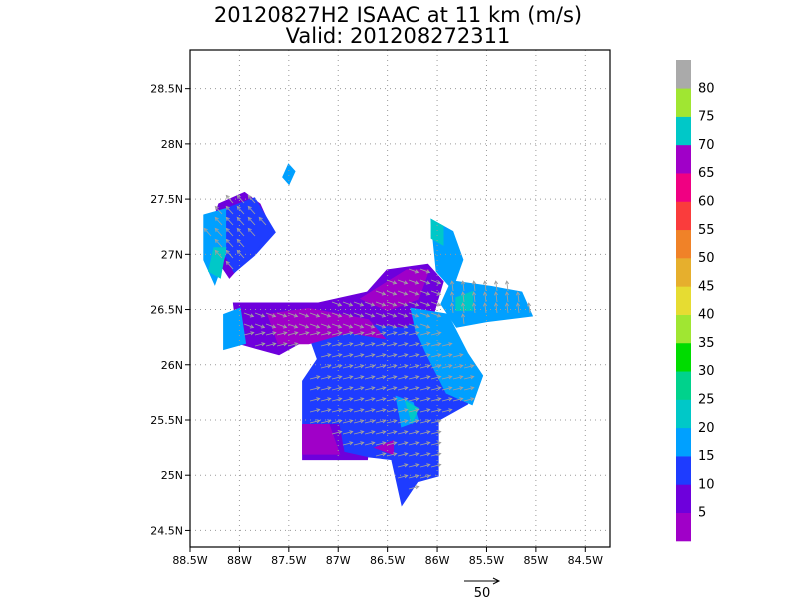 Image resolution: width=800 pixels, height=600 pixels. What do you see at coordinates (172, 365) in the screenshot?
I see `y-tick-label: 26N` at bounding box center [172, 365].